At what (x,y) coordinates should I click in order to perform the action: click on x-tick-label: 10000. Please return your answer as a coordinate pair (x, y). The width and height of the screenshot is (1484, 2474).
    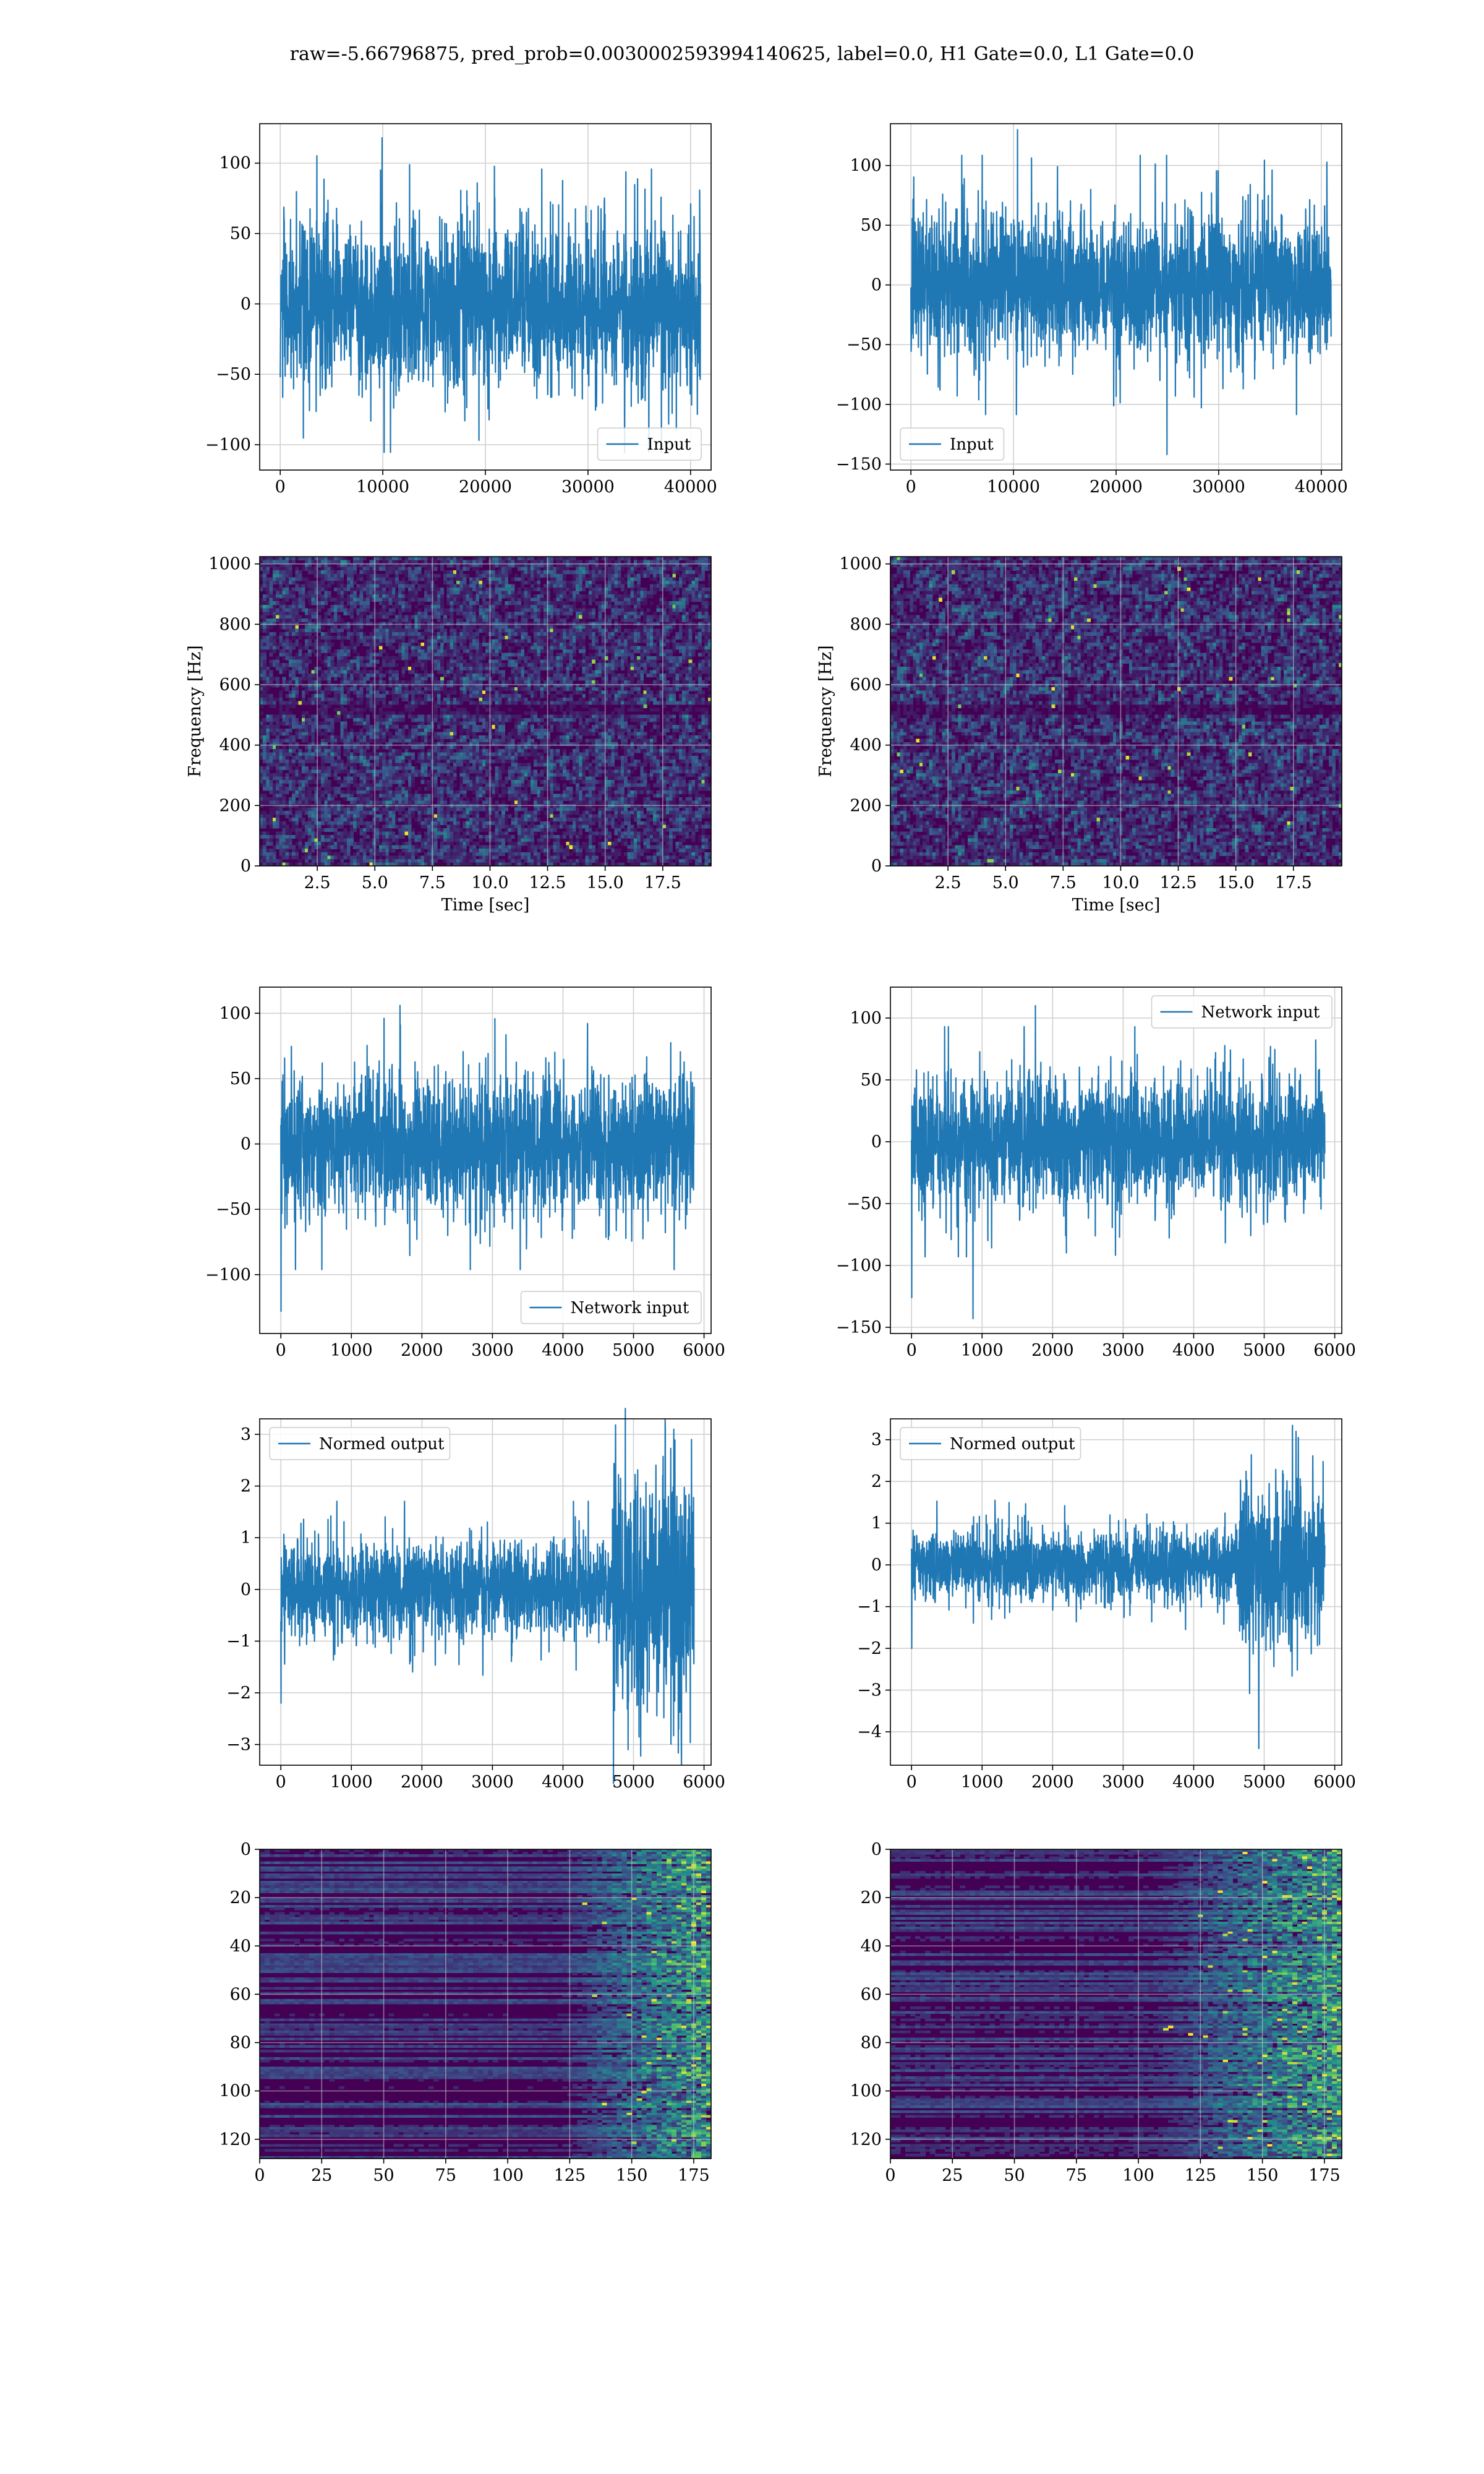
    Looking at the image, I should click on (382, 487).